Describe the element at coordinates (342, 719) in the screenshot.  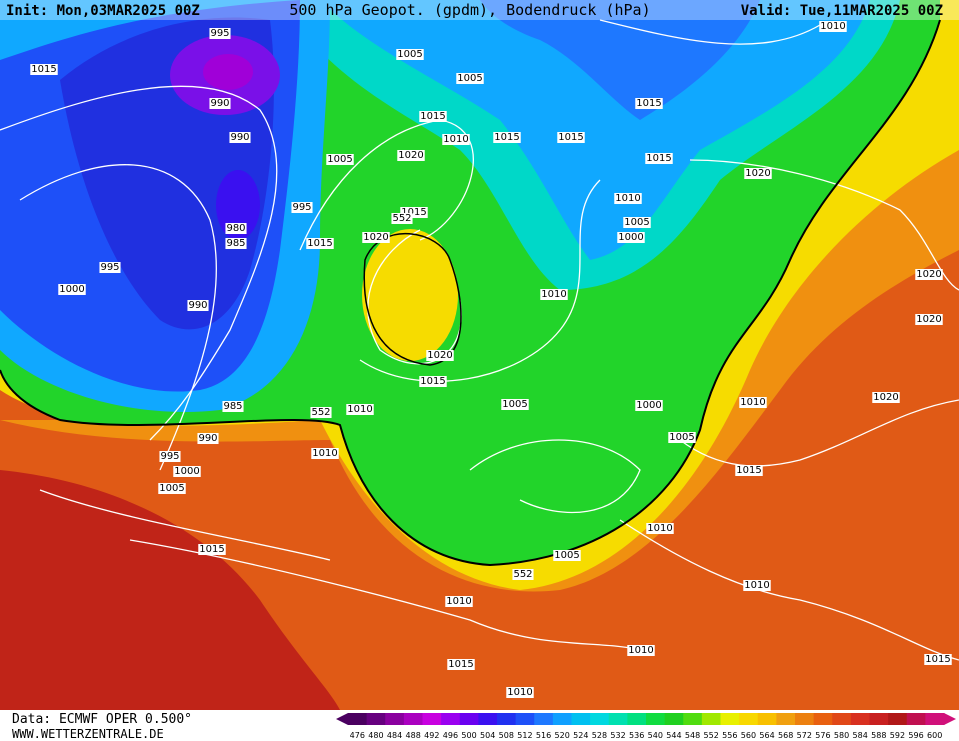
I see `scale-arrow-left` at that location.